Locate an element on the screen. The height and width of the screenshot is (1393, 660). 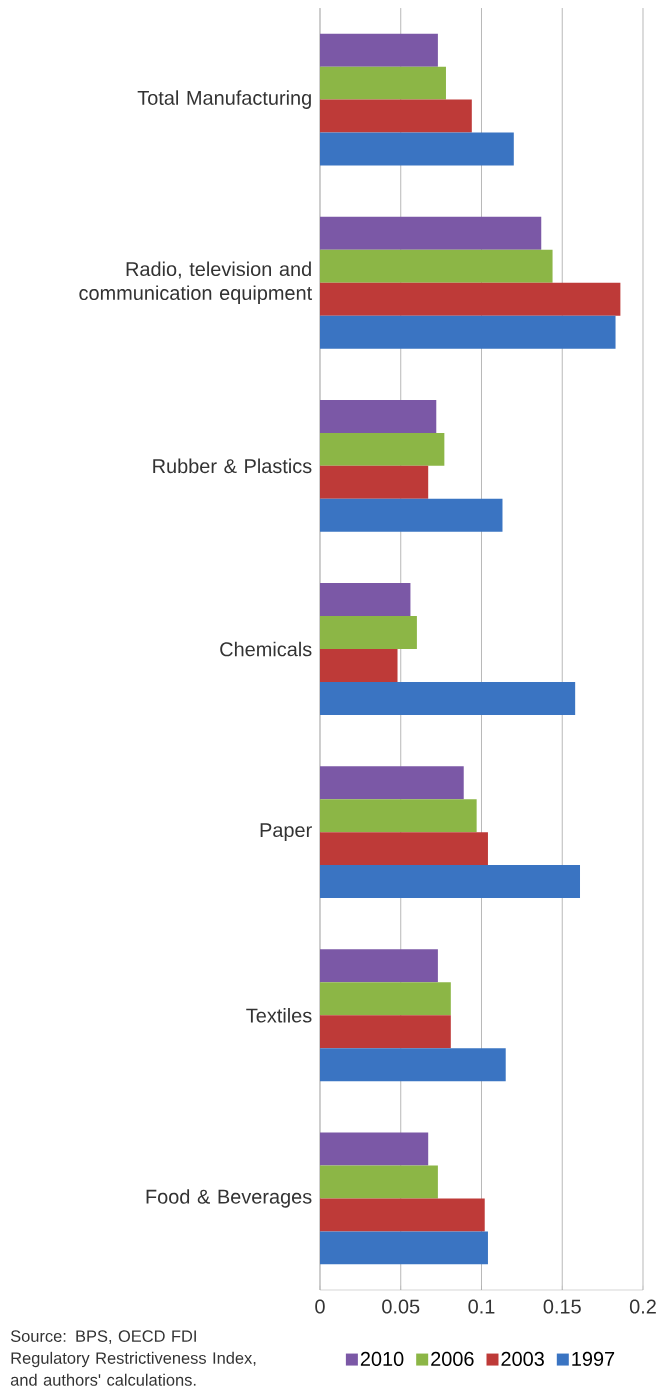
y-tick-label: Chemicals is located at coordinates (266, 649).